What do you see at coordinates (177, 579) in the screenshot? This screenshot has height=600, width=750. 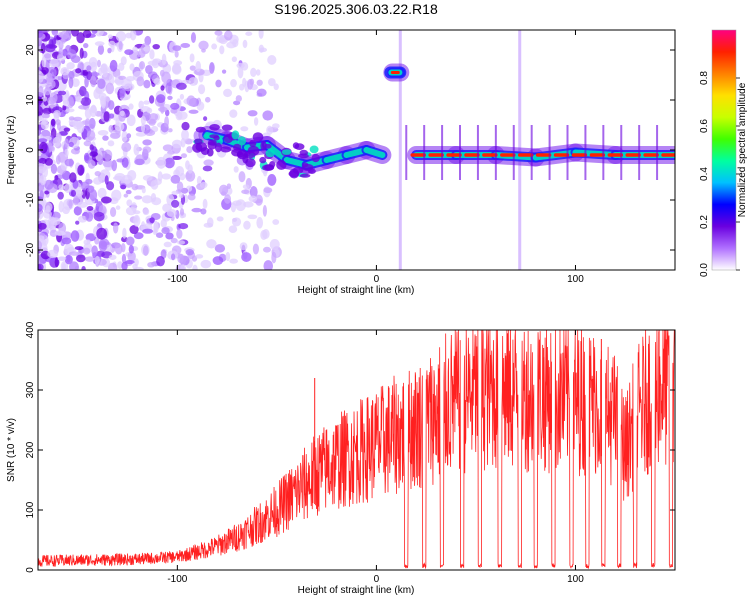 I see `snr-xtick-label: -100` at bounding box center [177, 579].